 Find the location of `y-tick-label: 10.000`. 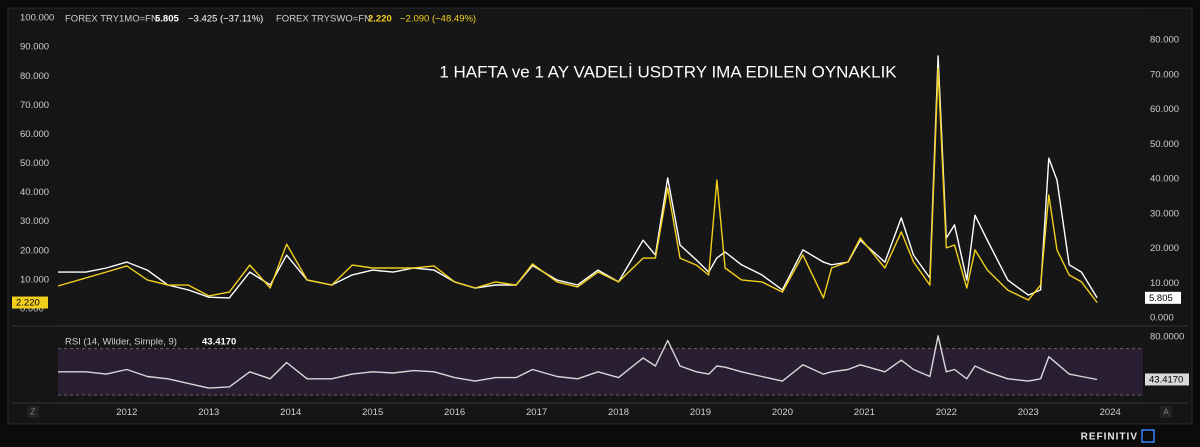

y-tick-label: 10.000 is located at coordinates (34, 279).